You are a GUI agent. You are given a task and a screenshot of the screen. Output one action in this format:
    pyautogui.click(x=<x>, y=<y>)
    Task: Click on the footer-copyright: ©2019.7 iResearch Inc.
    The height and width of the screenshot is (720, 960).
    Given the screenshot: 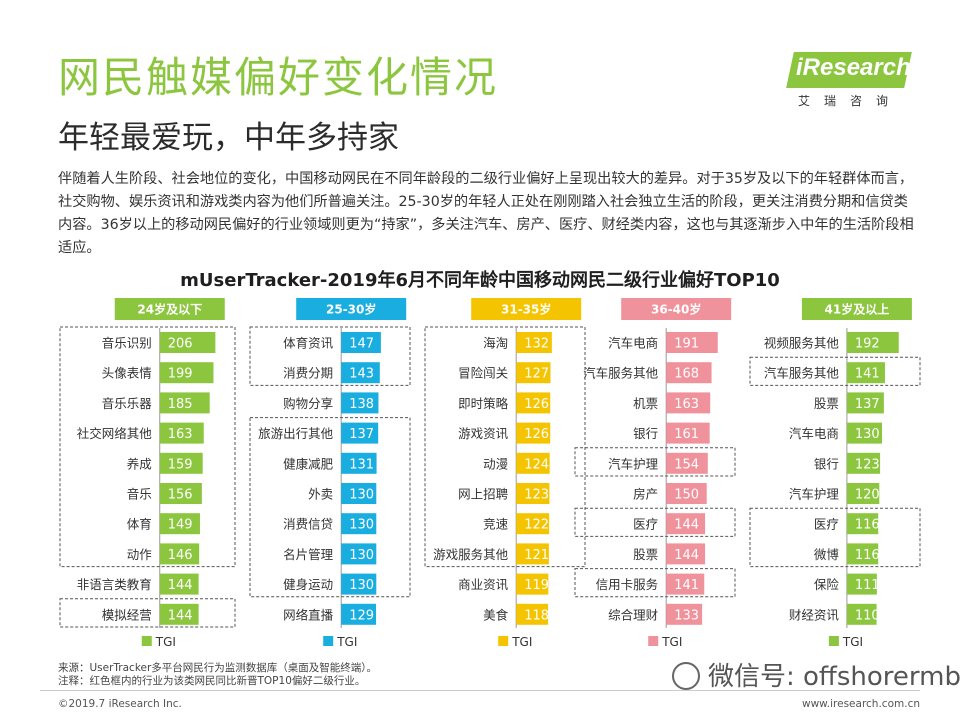 What is the action you would take?
    pyautogui.click(x=120, y=704)
    